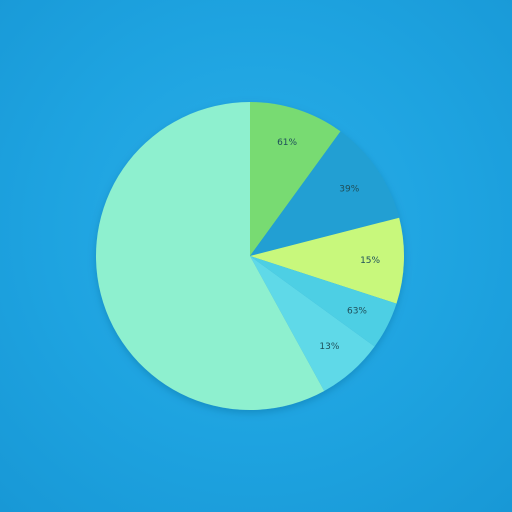  I want to click on pie-slice-label-0: 61%, so click(287, 143).